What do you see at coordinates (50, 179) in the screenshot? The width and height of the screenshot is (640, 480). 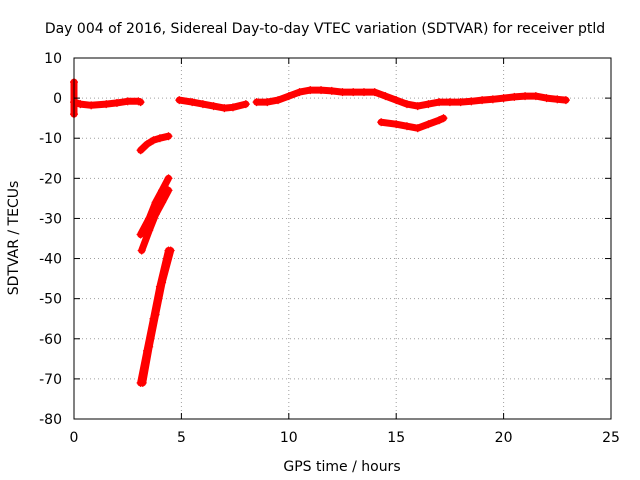 I see `y-tick-label: -20` at bounding box center [50, 179].